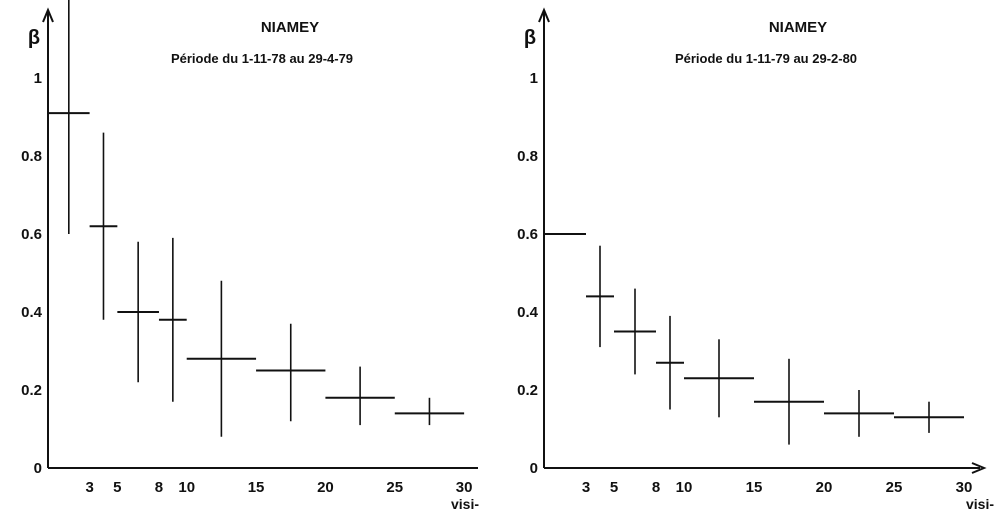 This screenshot has width=1002, height=514. I want to click on chart-title-left: NIAMEY, so click(290, 27).